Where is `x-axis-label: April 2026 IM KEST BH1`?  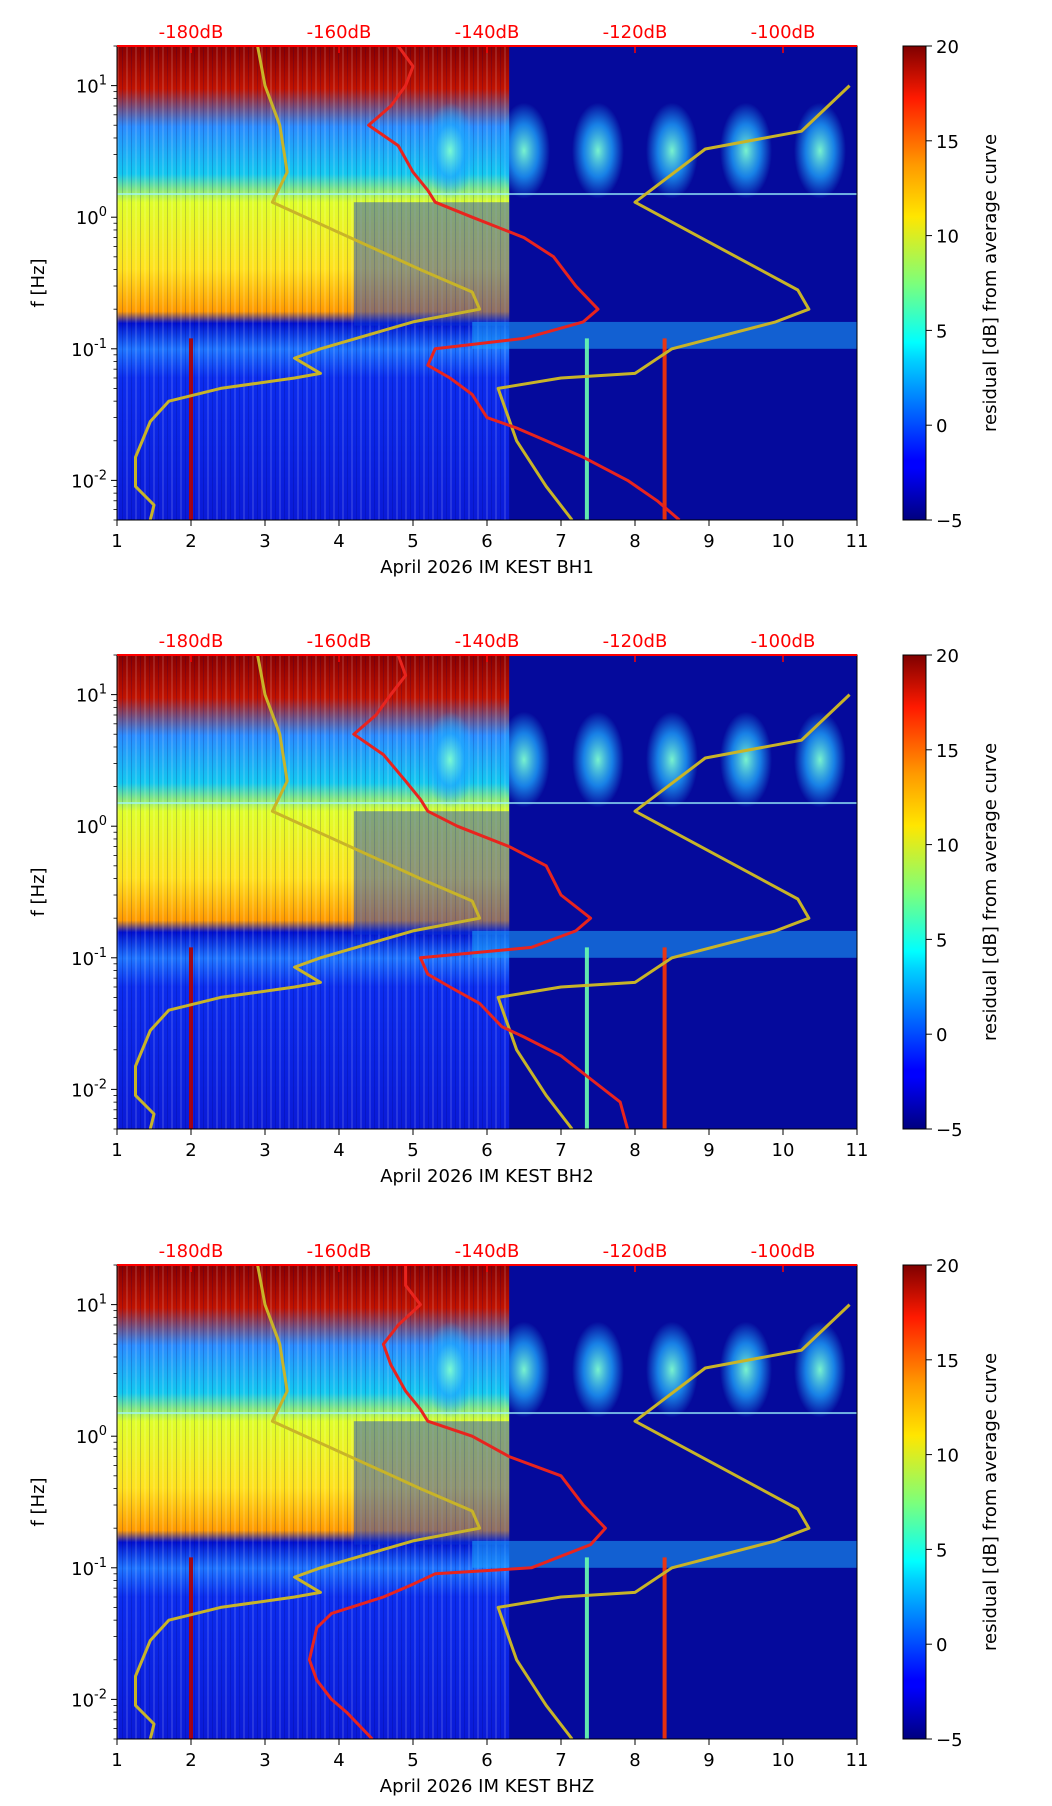
x-axis-label: April 2026 IM KEST BH1 is located at coordinates (487, 567).